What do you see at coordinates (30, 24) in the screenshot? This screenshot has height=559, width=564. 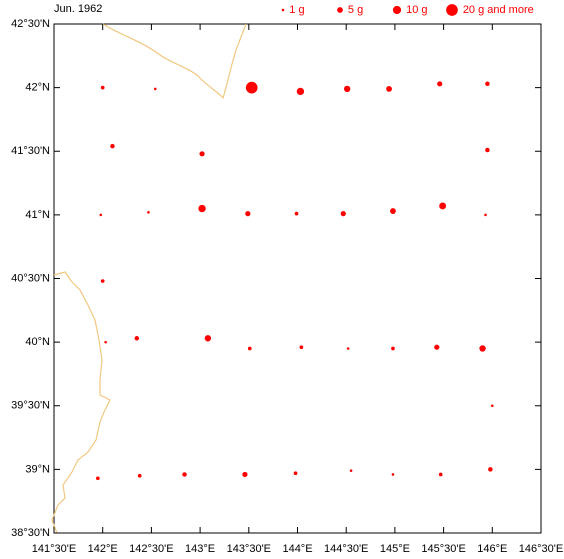 I see `y-tick-label: 42°30'N` at bounding box center [30, 24].